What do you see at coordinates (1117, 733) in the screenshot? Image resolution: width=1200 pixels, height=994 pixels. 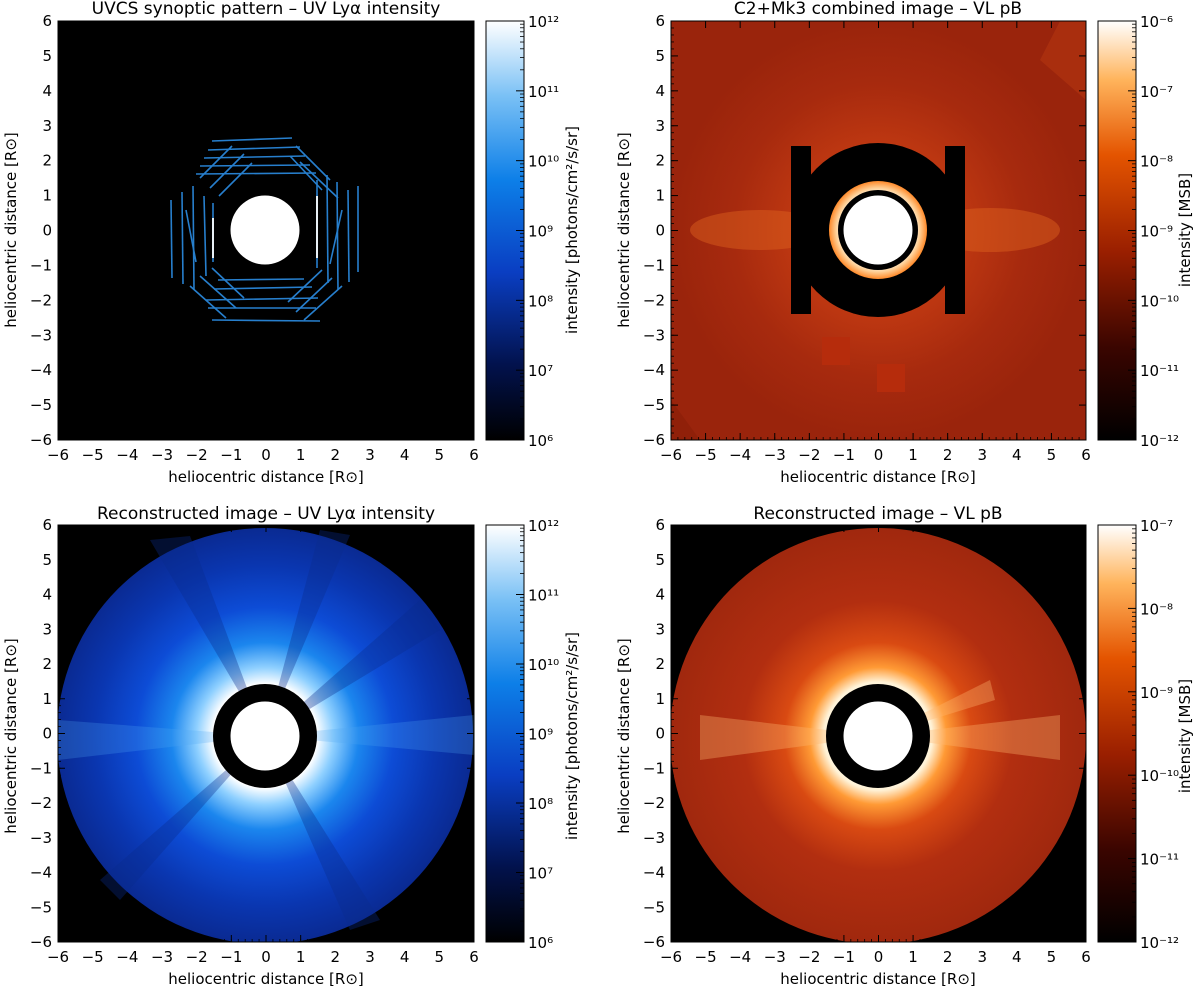 I see `colorbar` at bounding box center [1117, 733].